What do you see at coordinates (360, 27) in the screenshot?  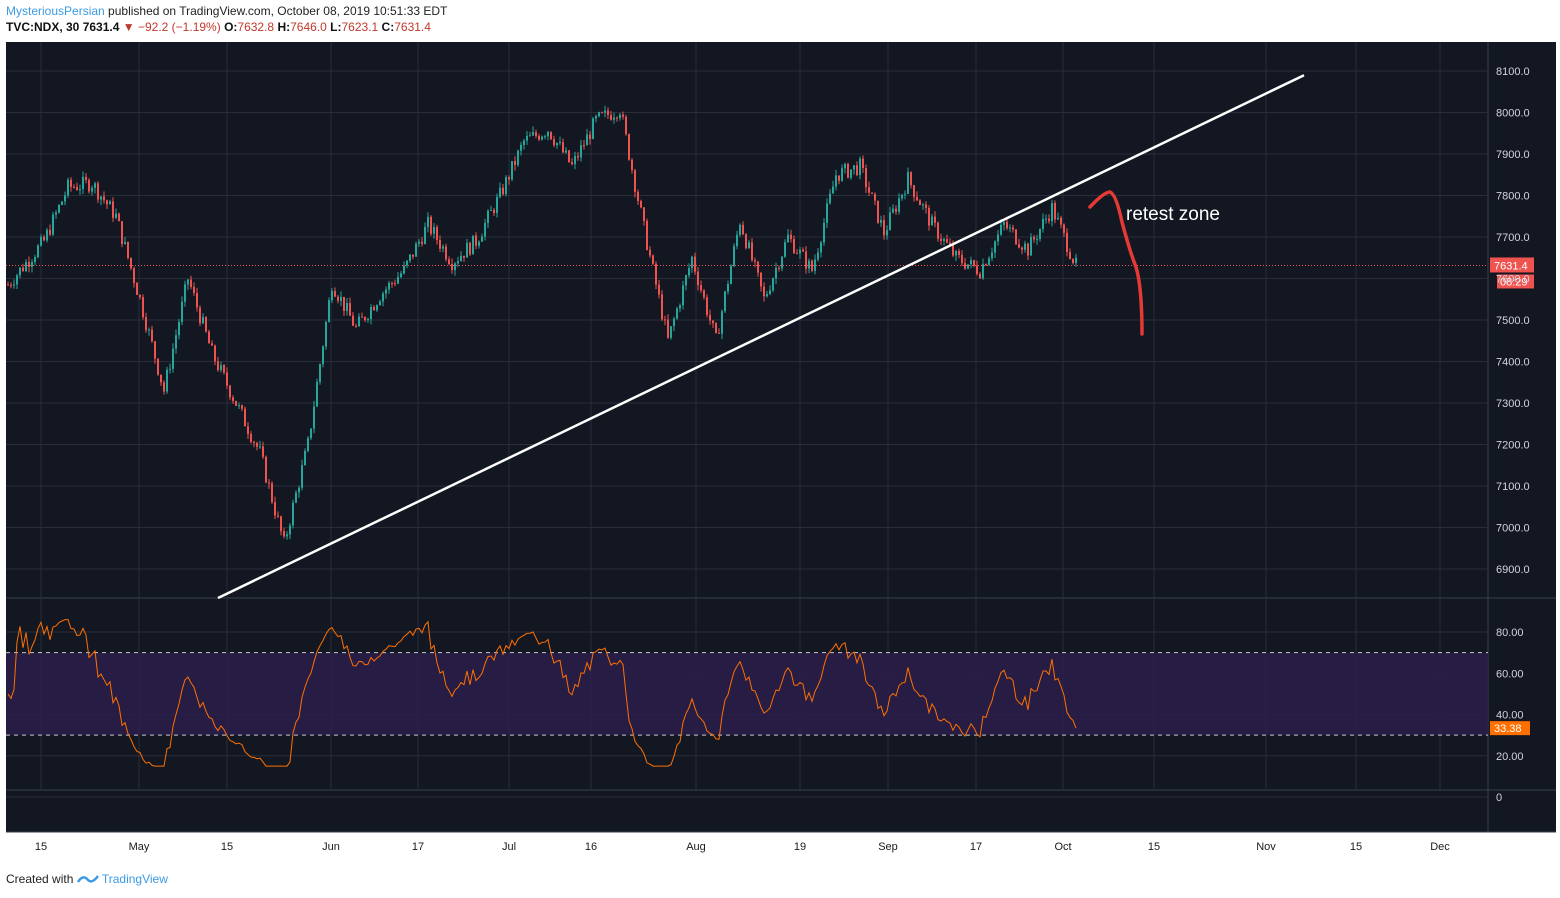 I see `low-value: 7623.1` at bounding box center [360, 27].